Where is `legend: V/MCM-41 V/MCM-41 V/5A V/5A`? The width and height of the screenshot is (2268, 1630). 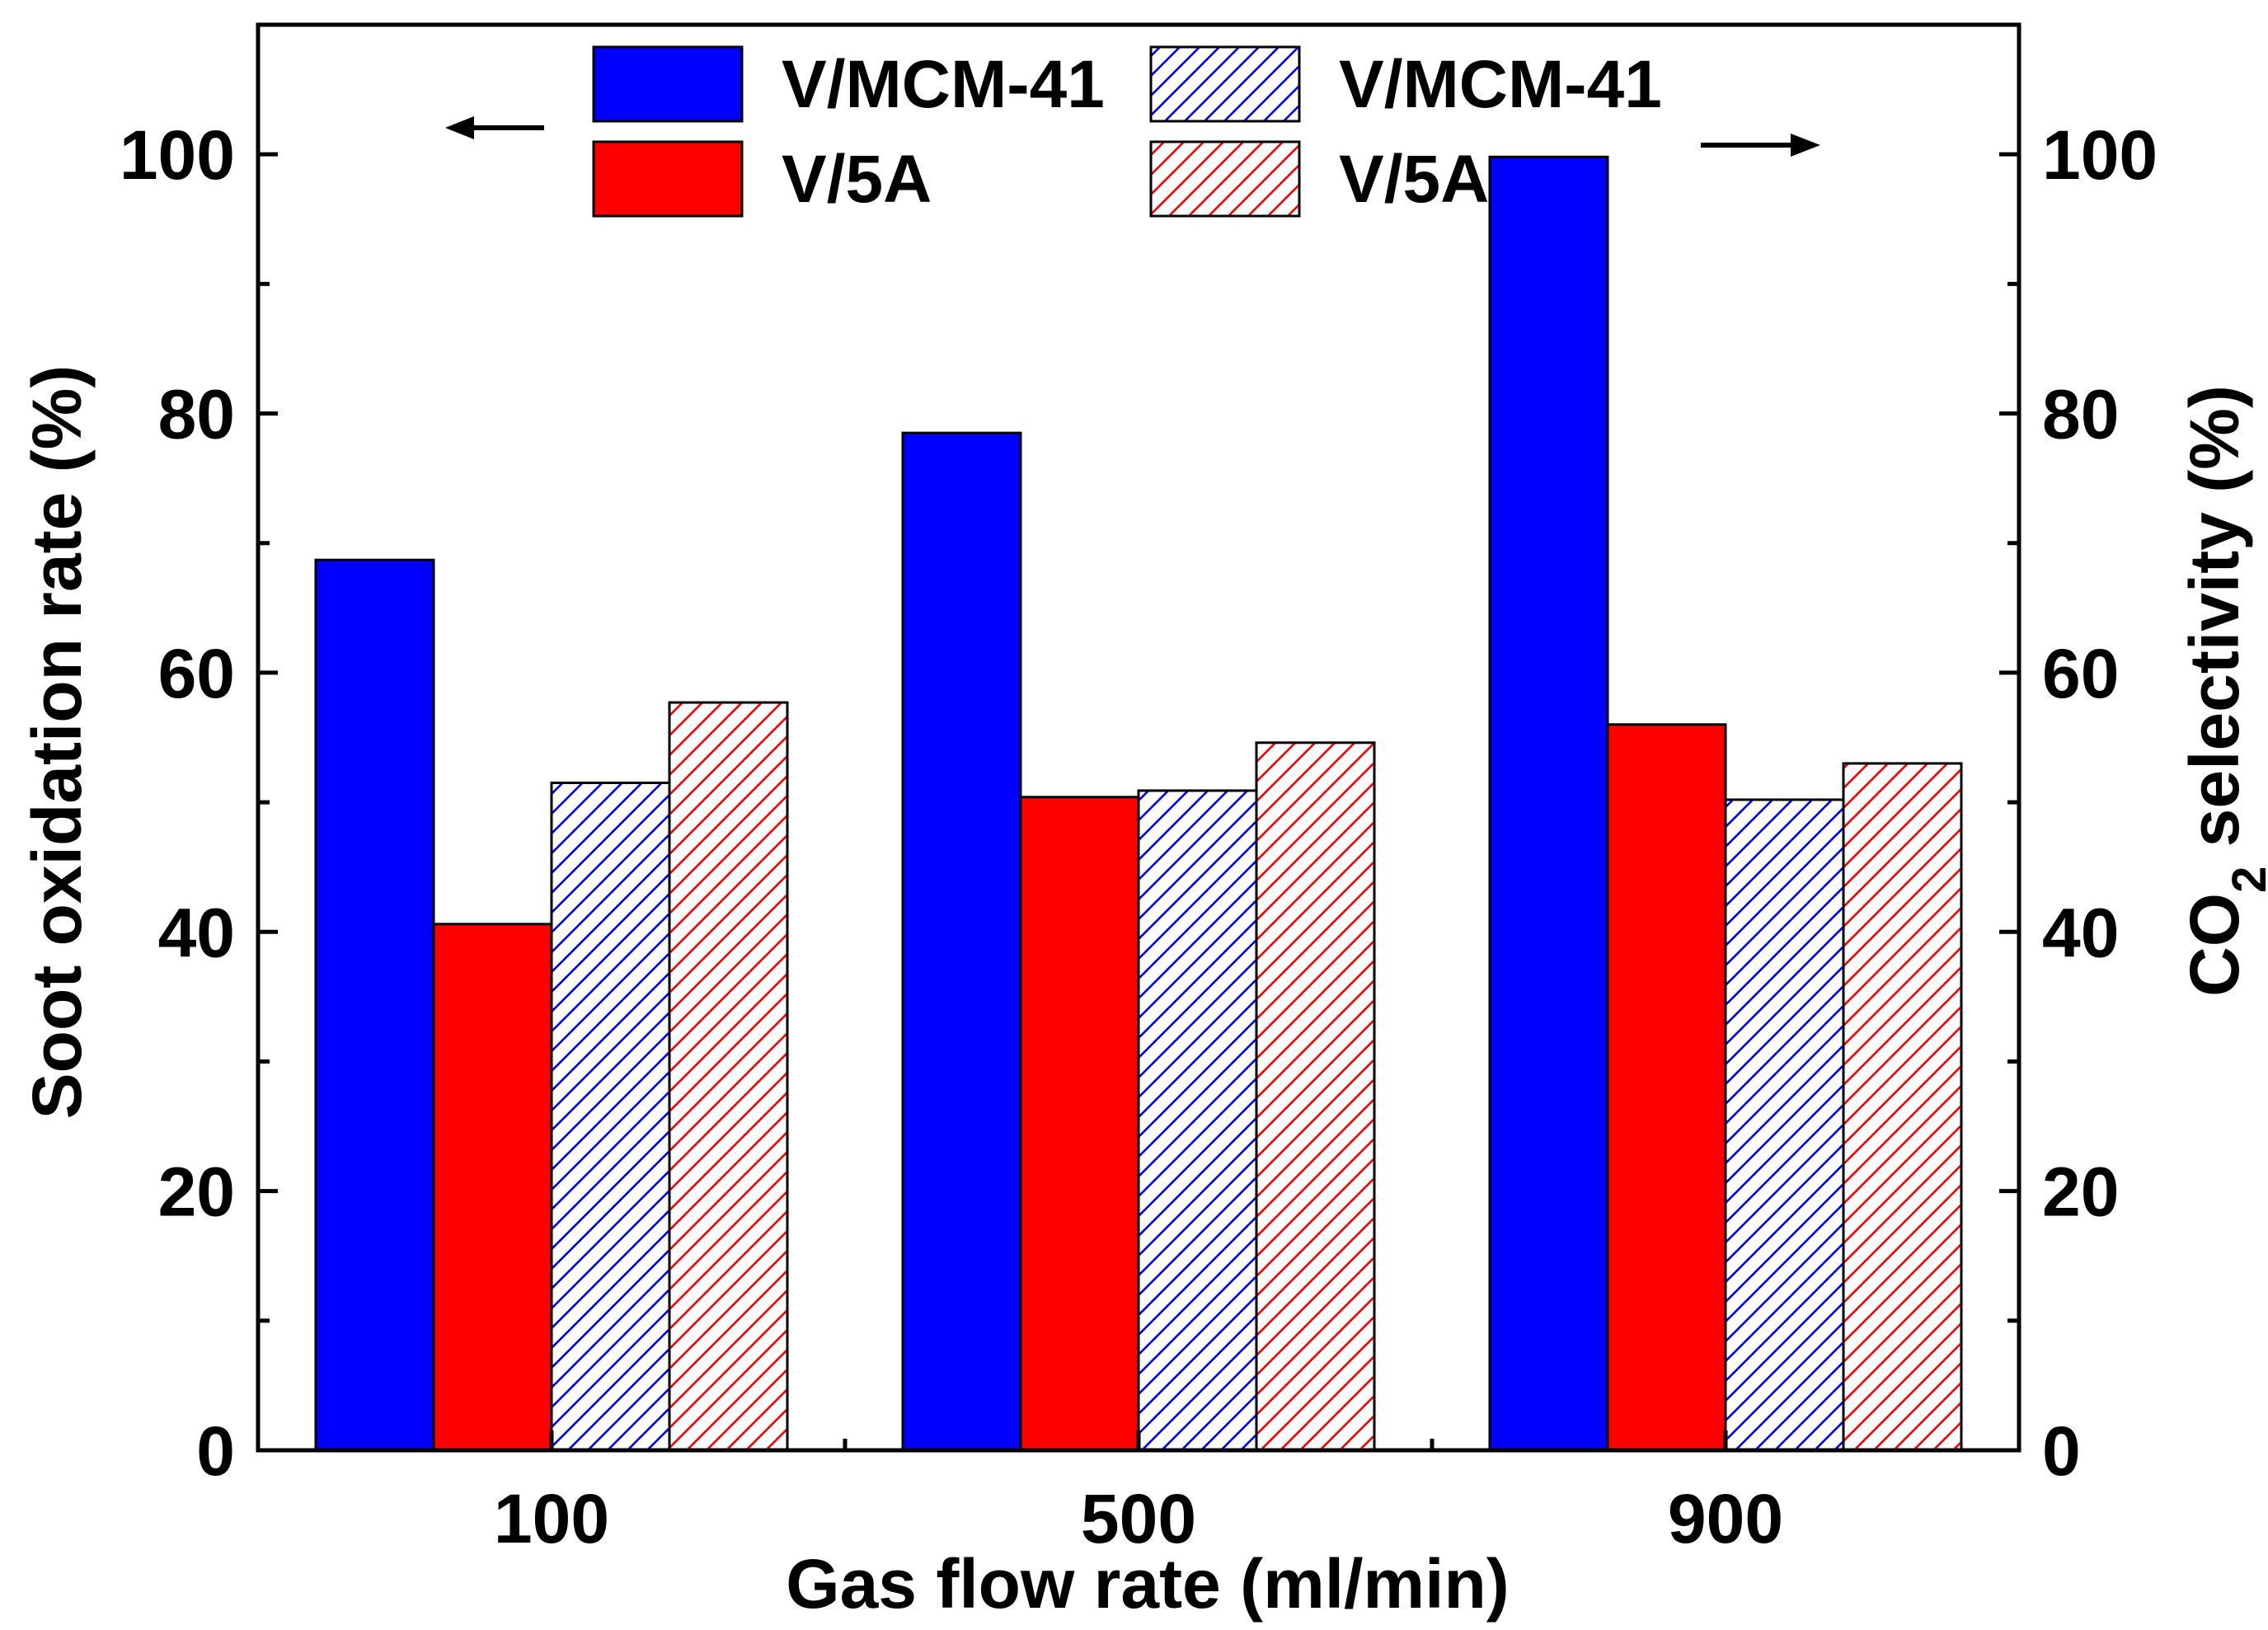
legend: V/MCM-41 V/MCM-41 V/5A V/5A is located at coordinates (1127, 131).